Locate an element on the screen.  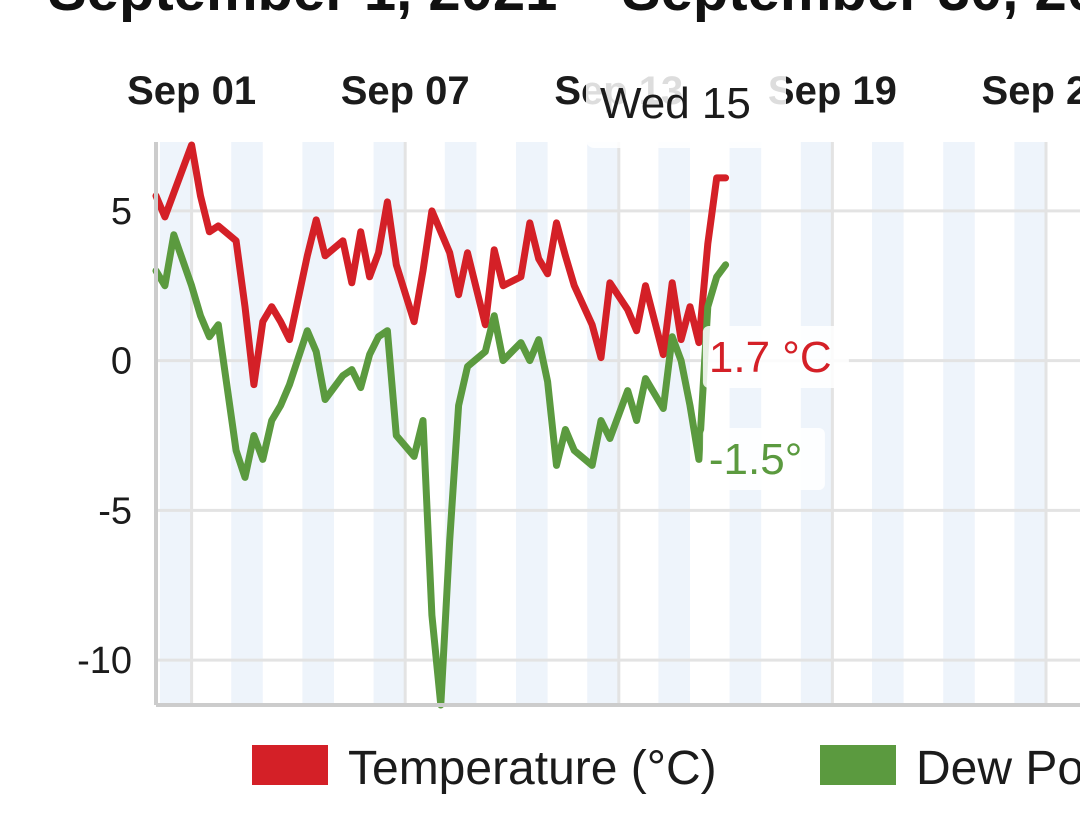
tooltip: Wed 15 is located at coordinates (686, 109).